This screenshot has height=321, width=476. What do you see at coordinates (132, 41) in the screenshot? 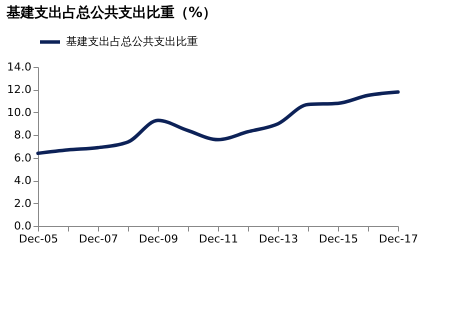
I see `legend-label: 基建支出占总公共支出比重` at bounding box center [132, 41].